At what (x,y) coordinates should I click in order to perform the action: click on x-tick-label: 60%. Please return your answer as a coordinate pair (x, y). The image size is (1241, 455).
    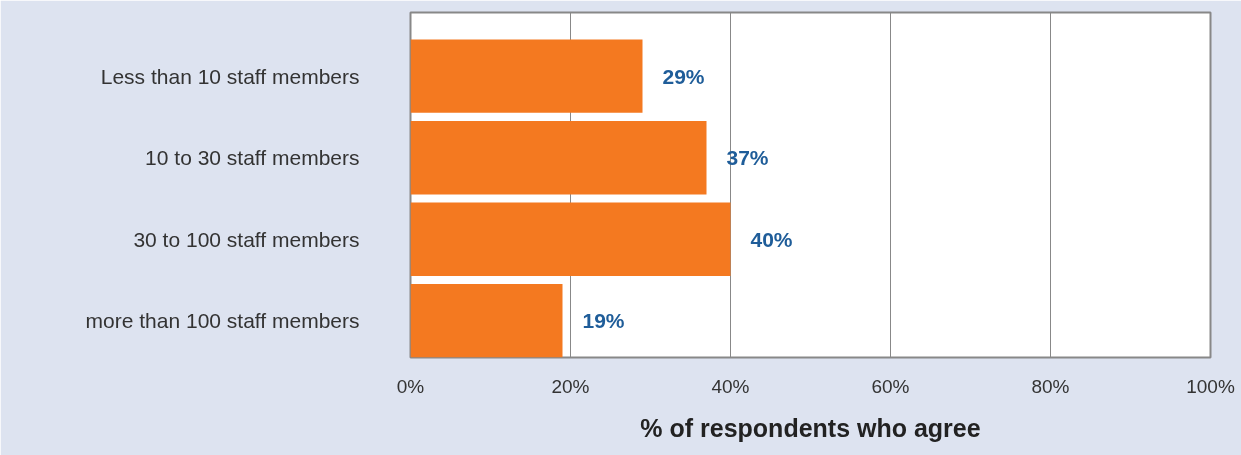
    Looking at the image, I should click on (890, 386).